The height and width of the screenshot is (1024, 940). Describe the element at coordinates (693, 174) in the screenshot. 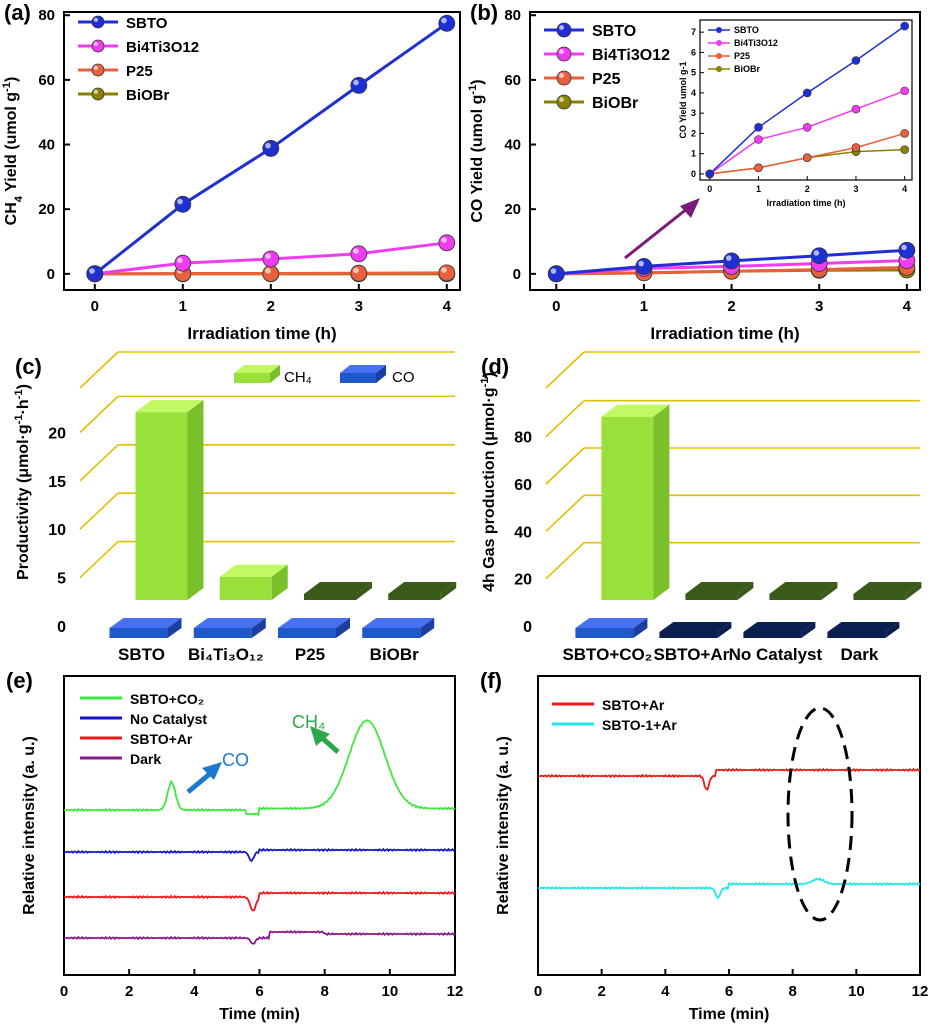

I see `panel-b-inset-ytick-0: 0` at that location.